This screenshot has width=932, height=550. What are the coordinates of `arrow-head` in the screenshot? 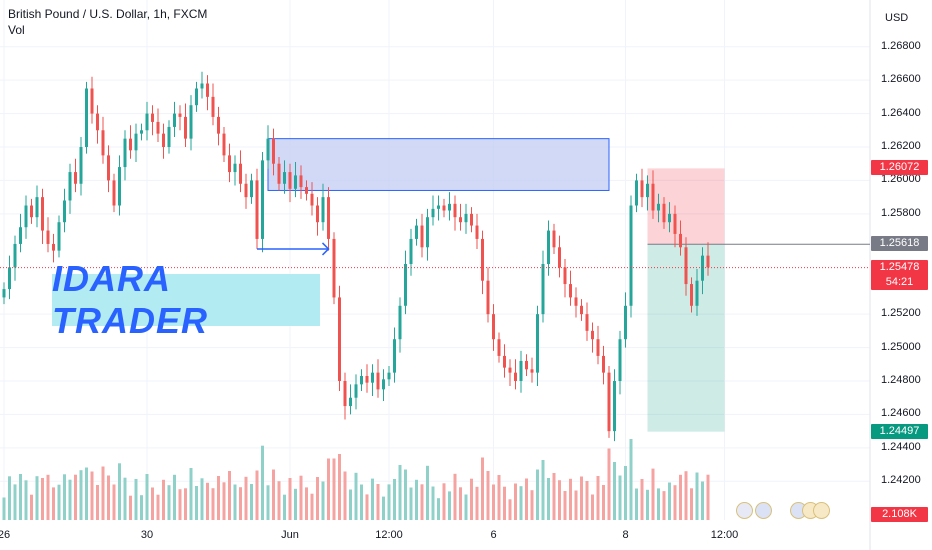 It's located at (325, 249).